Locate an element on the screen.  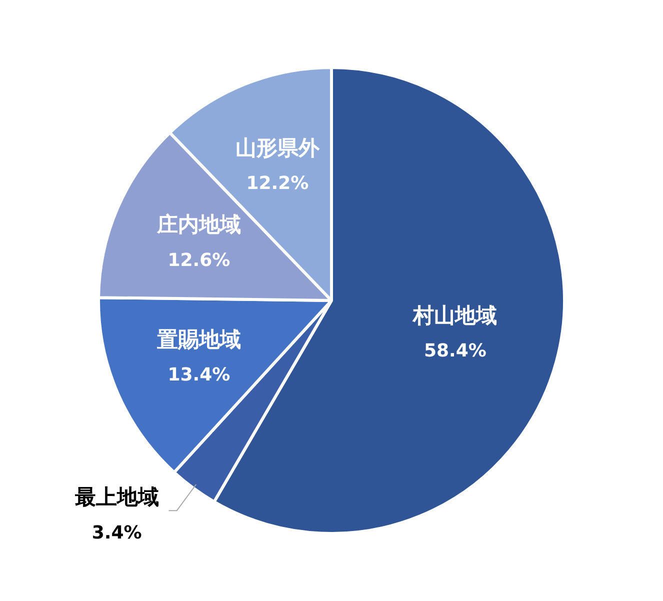
slice-label: 最上地域 is located at coordinates (116, 497).